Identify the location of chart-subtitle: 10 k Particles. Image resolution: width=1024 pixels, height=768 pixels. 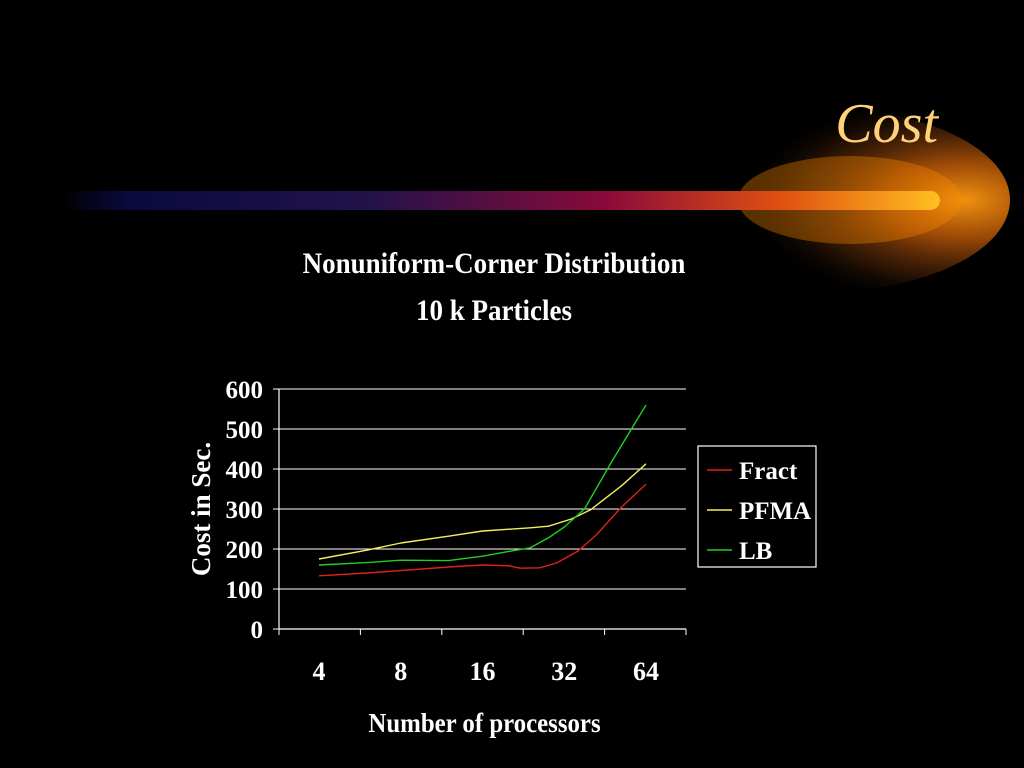
(494, 310).